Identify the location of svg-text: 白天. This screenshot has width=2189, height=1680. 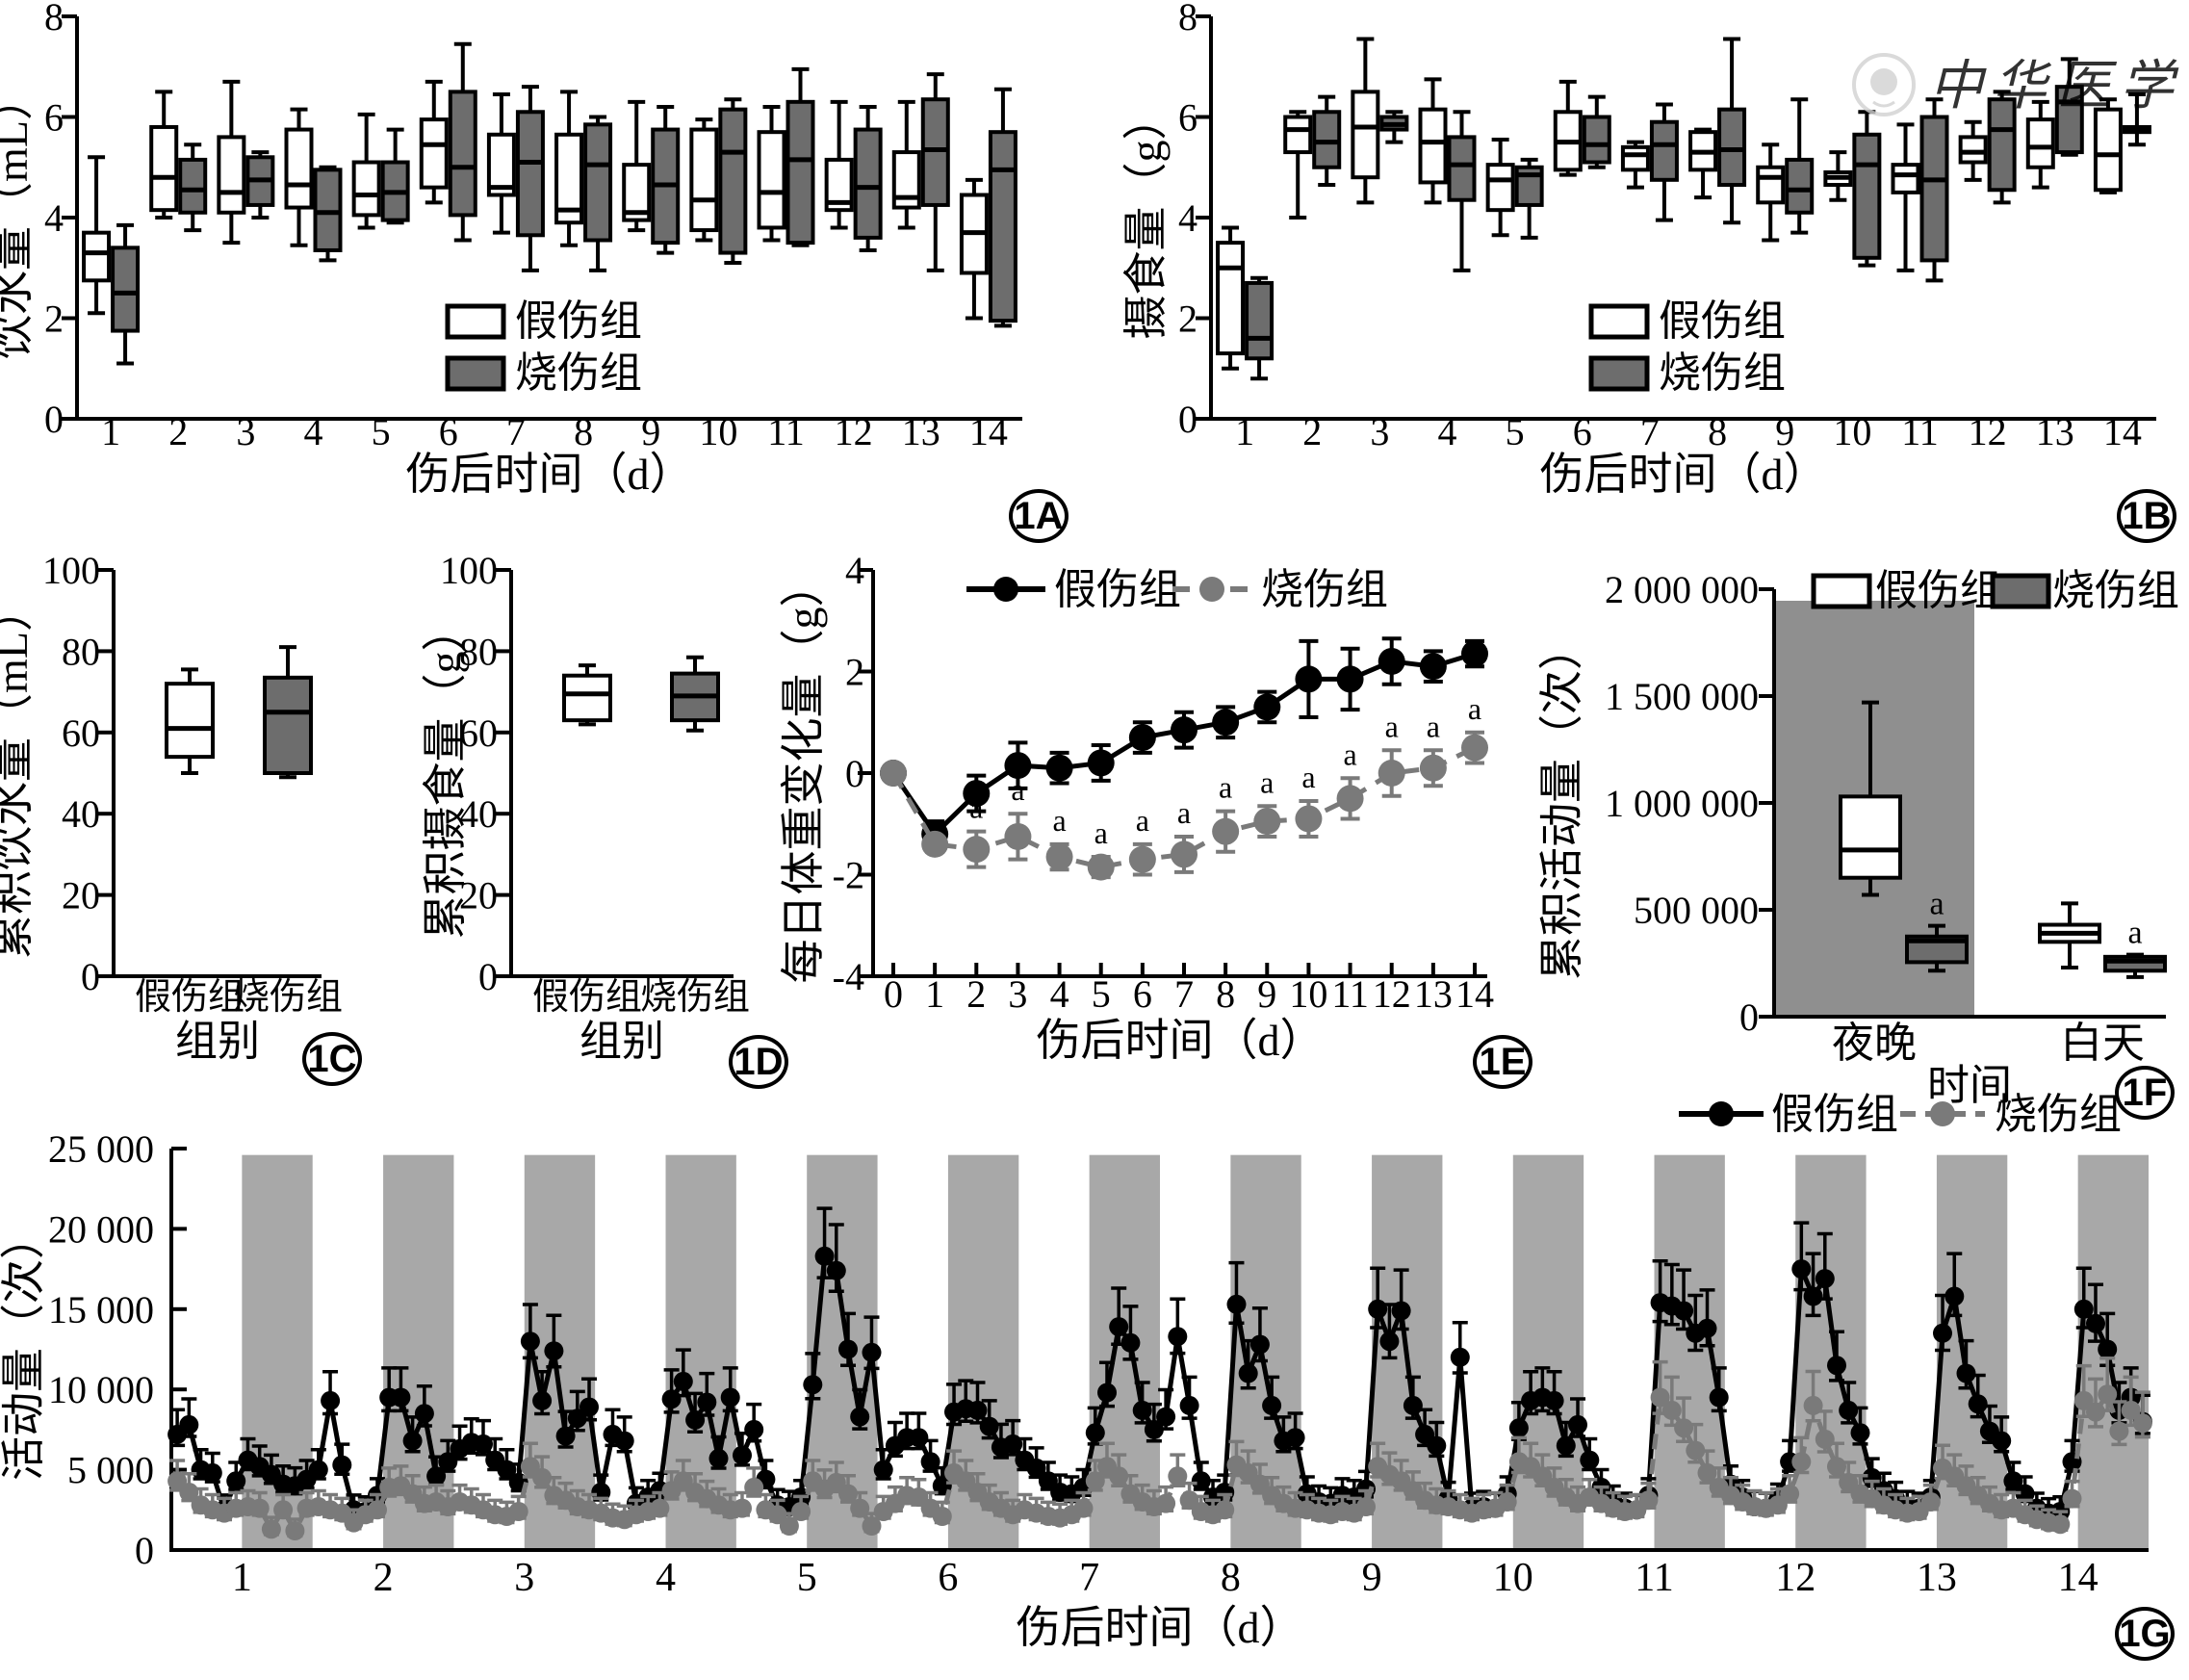
(2102, 1043).